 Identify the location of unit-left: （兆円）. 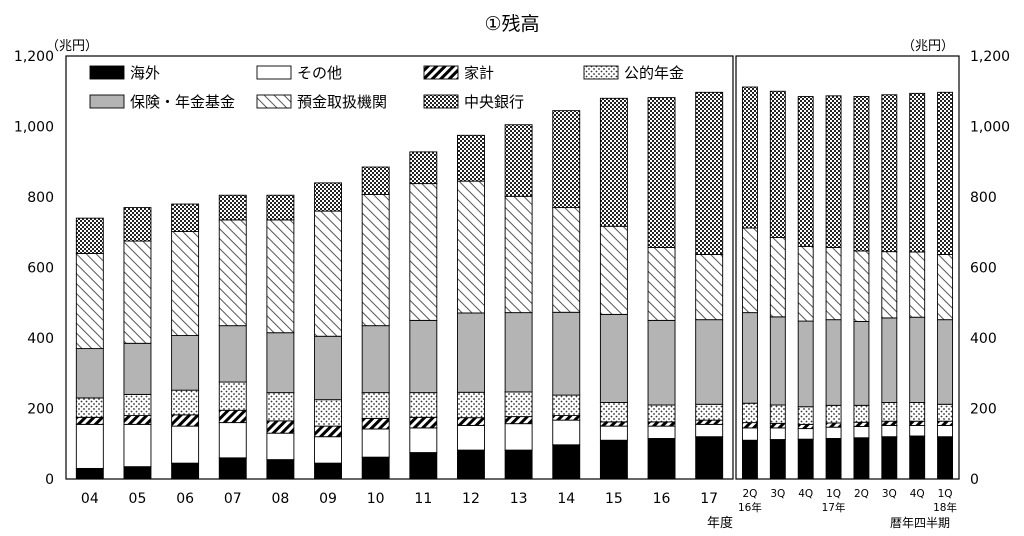
(72, 46).